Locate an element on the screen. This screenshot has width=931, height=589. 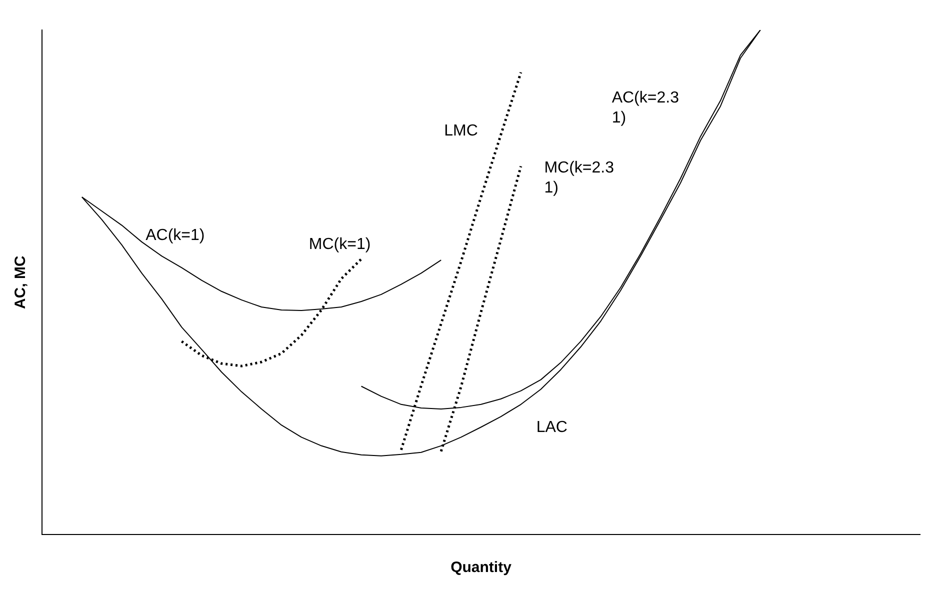
series-label: AC(k=1) is located at coordinates (175, 235).